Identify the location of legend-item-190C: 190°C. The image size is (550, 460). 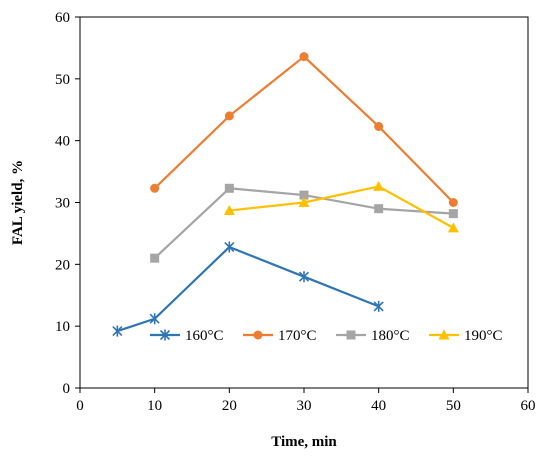
(466, 336).